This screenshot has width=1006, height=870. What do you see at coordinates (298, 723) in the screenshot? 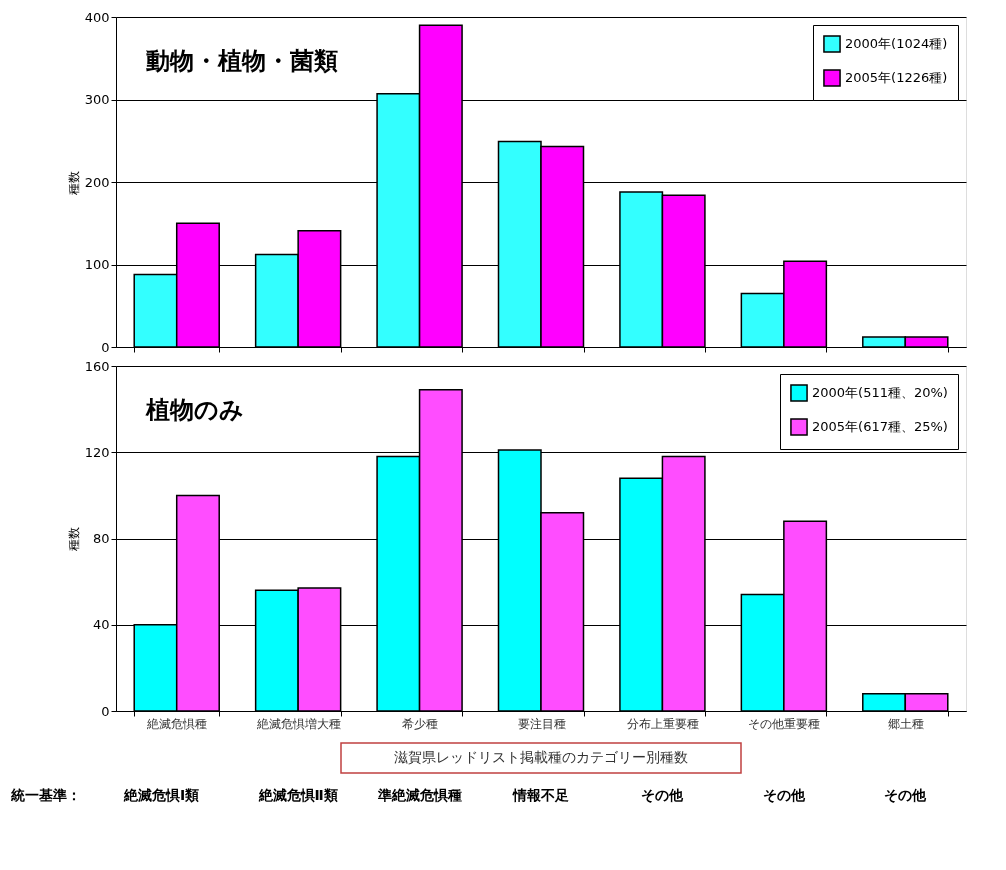
I see `x-tick-label: 絶滅危惧増大種` at bounding box center [298, 723].